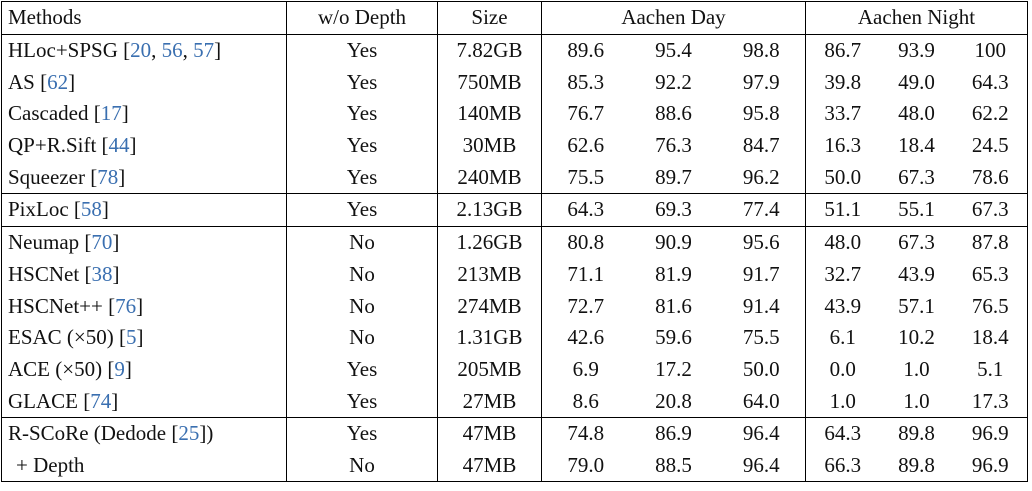 Image resolution: width=1032 pixels, height=491 pixels. I want to click on aachen-day-value: 92.2, so click(673, 81).